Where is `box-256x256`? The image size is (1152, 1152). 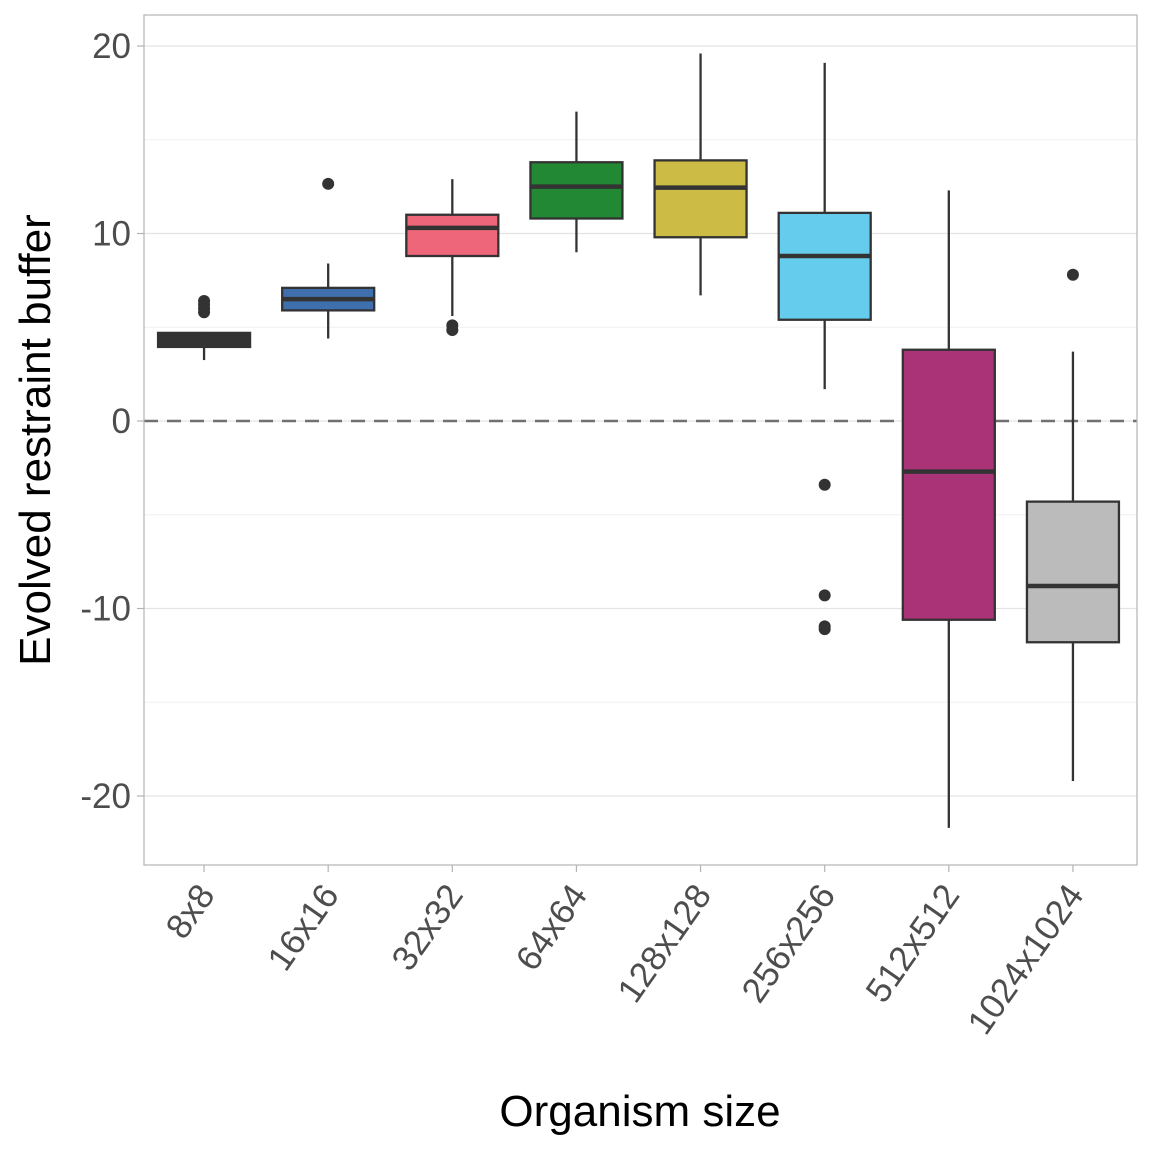
box-256x256 is located at coordinates (824, 349).